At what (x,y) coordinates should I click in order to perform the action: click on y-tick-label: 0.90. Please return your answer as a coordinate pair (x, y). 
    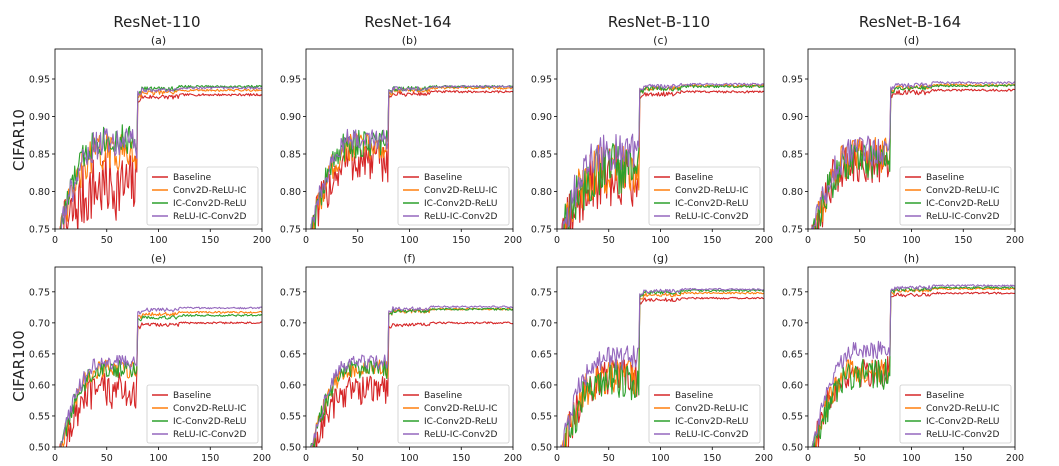
    Looking at the image, I should click on (39, 117).